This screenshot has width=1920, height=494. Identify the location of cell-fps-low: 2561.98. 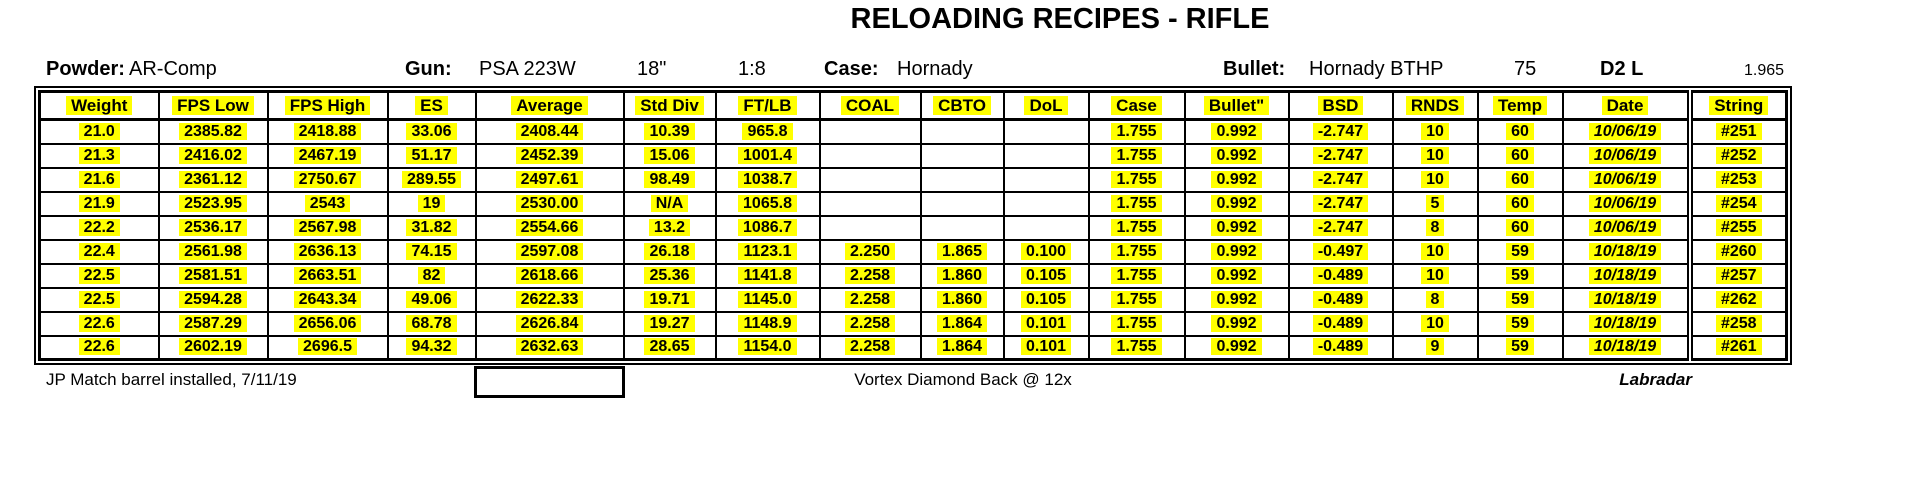
(213, 251).